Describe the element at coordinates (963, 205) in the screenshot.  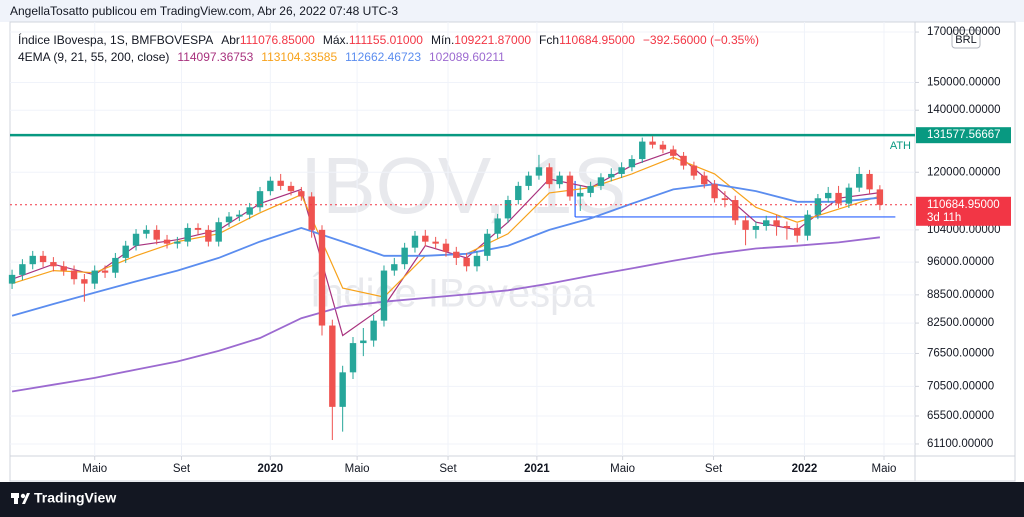
I see `last-price-label: 110684.95000` at that location.